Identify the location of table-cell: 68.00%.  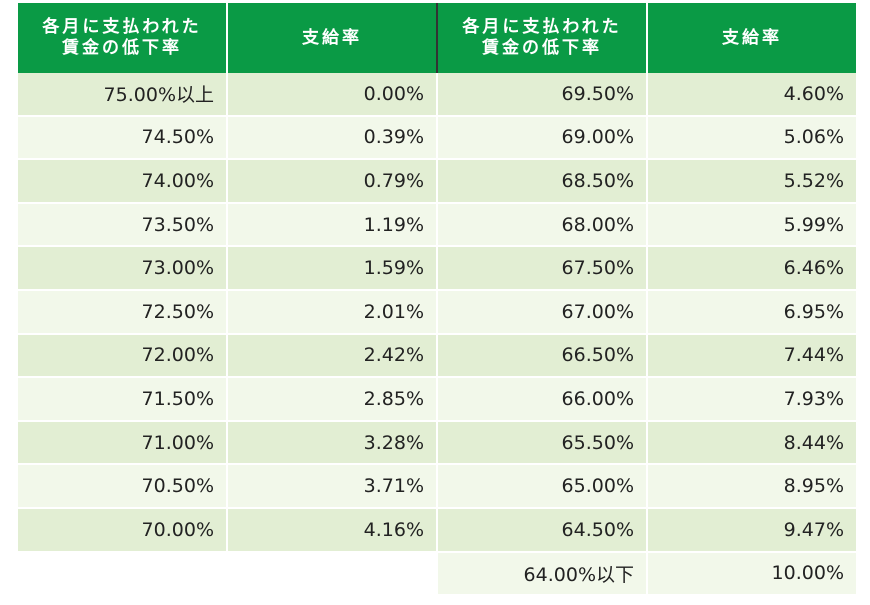
(543, 225).